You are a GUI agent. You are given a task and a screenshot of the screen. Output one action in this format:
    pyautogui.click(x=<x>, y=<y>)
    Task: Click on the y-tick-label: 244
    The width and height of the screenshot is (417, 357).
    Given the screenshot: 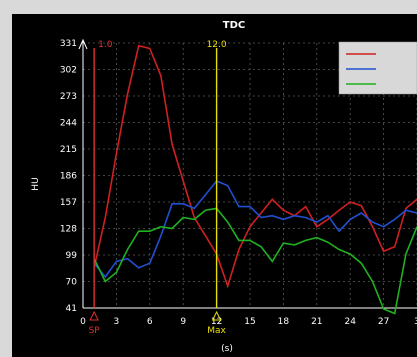 What is the action you would take?
    pyautogui.click(x=68, y=124)
    